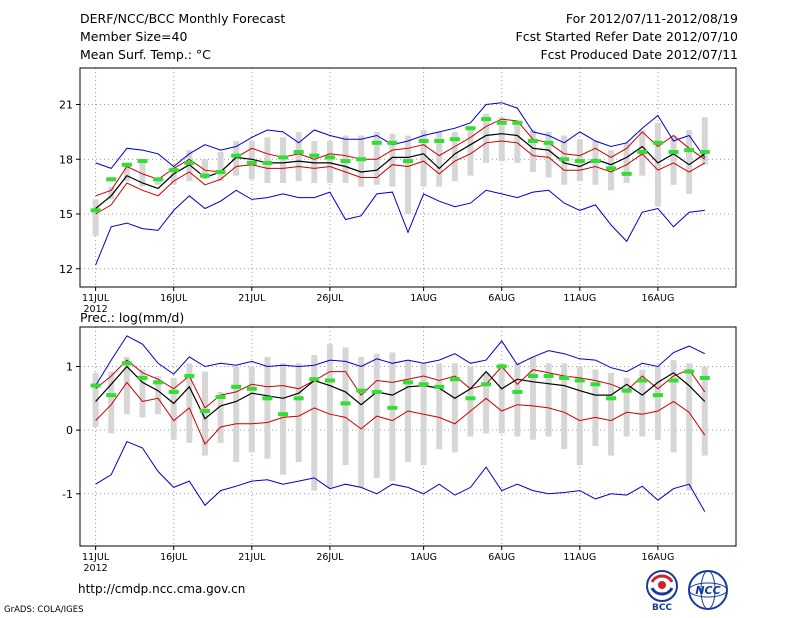 This screenshot has height=618, width=800. I want to click on fcst-produced-date: Fcst Produced Date 2012/07/11, so click(639, 54).